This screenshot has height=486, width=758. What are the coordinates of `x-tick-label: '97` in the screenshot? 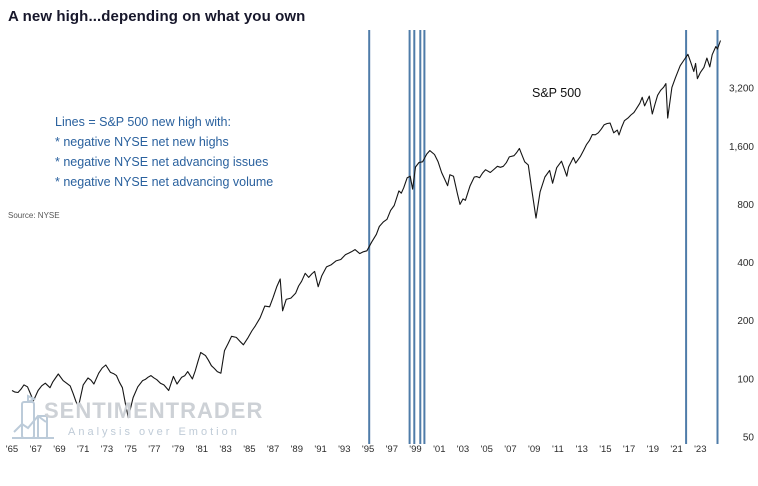 It's located at (392, 449).